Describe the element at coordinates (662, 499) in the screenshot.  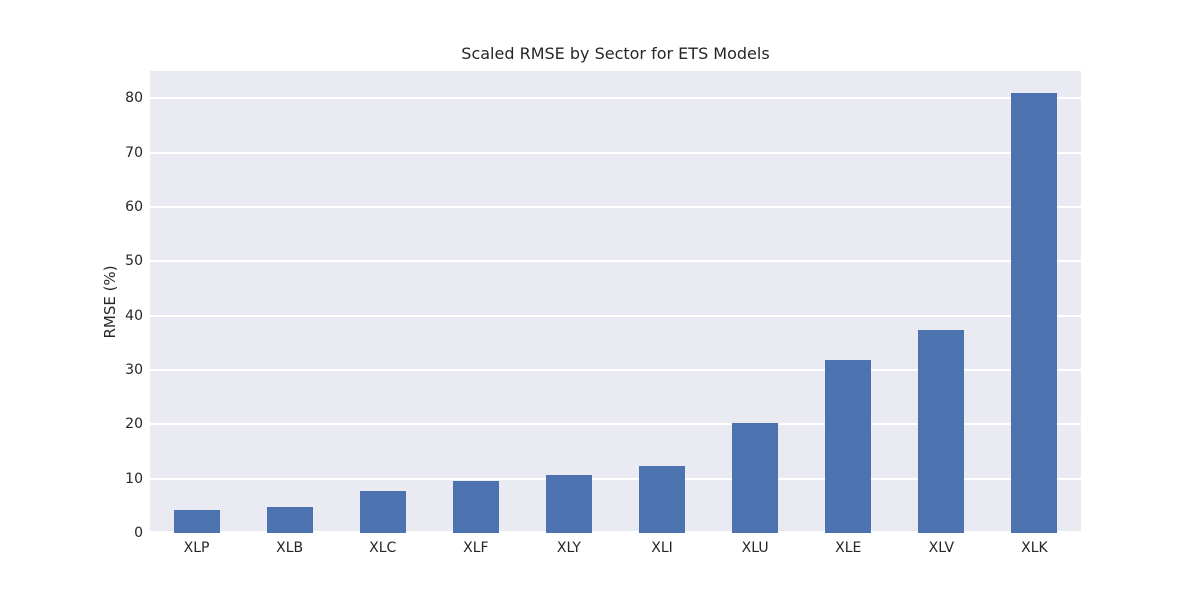
I see `bar-XLI` at that location.